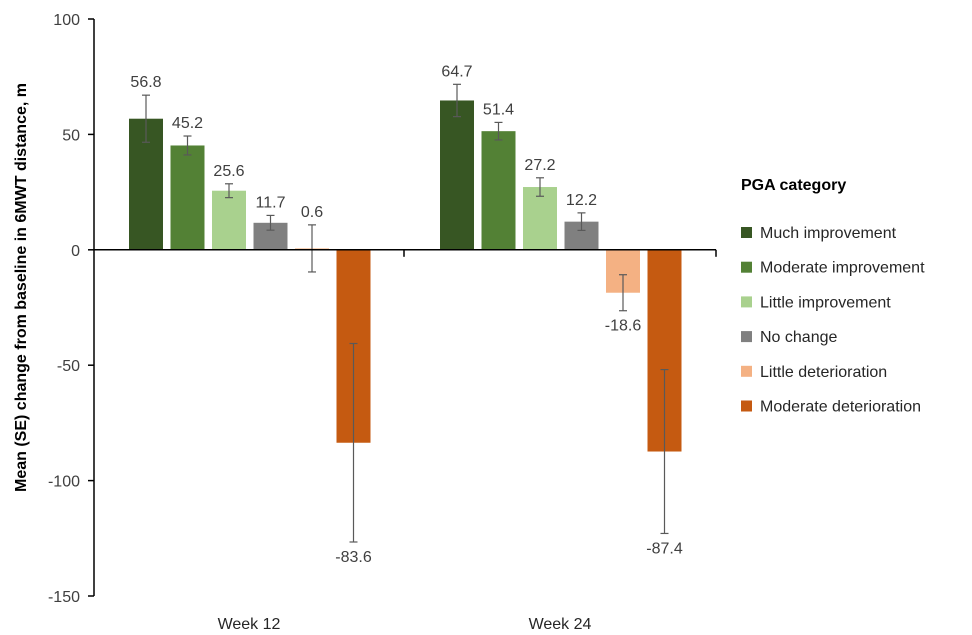 This screenshot has height=635, width=972. Describe the element at coordinates (828, 233) in the screenshot. I see `legend-label: Much improvement` at that location.